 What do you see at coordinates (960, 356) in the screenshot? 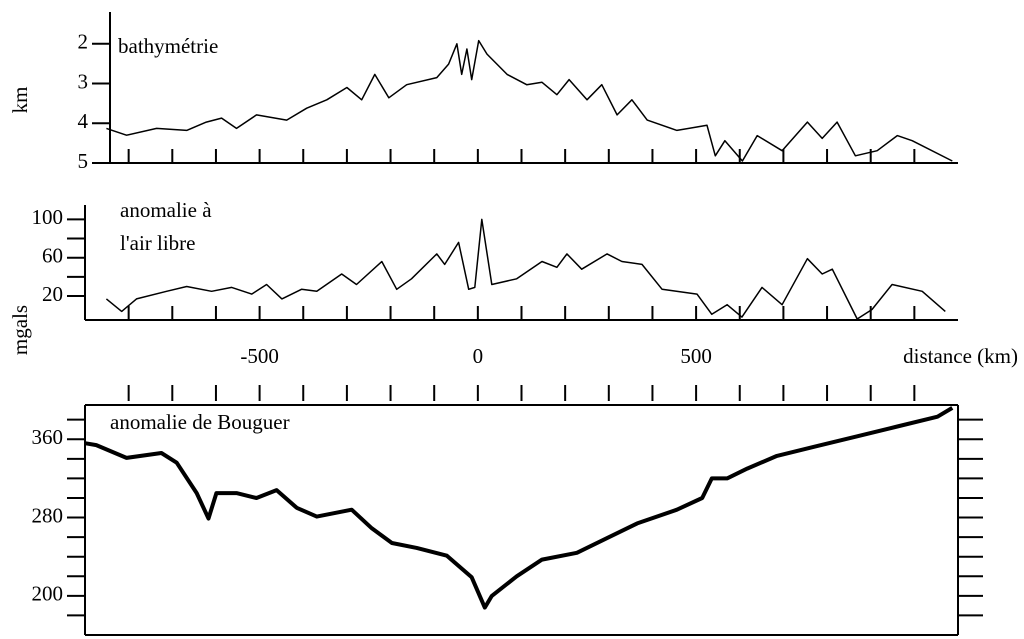
I see `x-axis-label: distance (km)` at bounding box center [960, 356].